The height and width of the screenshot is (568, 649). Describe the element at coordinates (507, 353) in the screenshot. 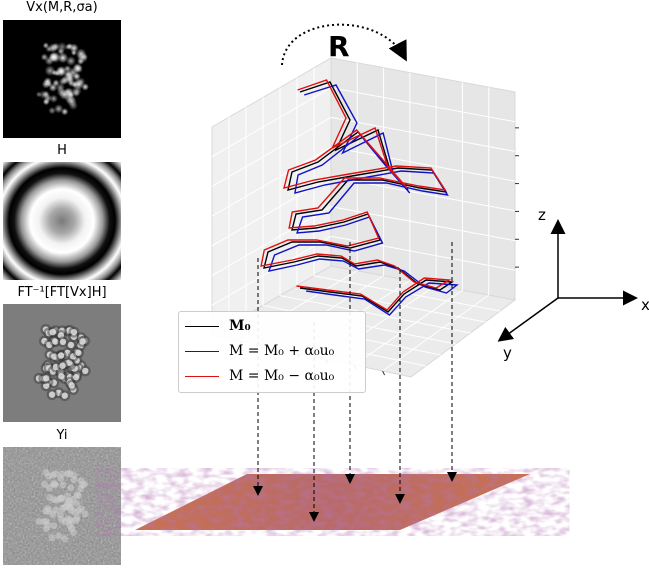

I see `axis-y-label: y` at that location.